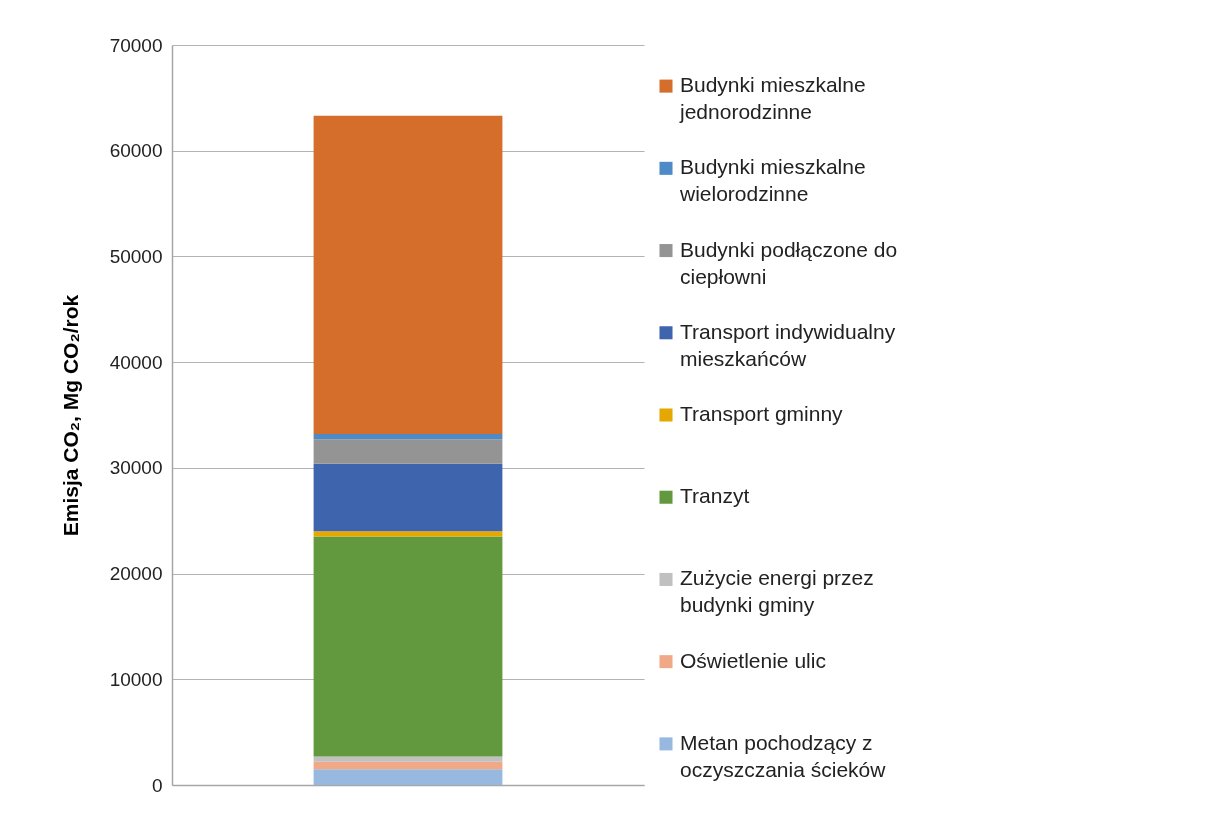  I want to click on y-axis-title: Emisja CO₂, Mg CO₂/rok, so click(70, 415).